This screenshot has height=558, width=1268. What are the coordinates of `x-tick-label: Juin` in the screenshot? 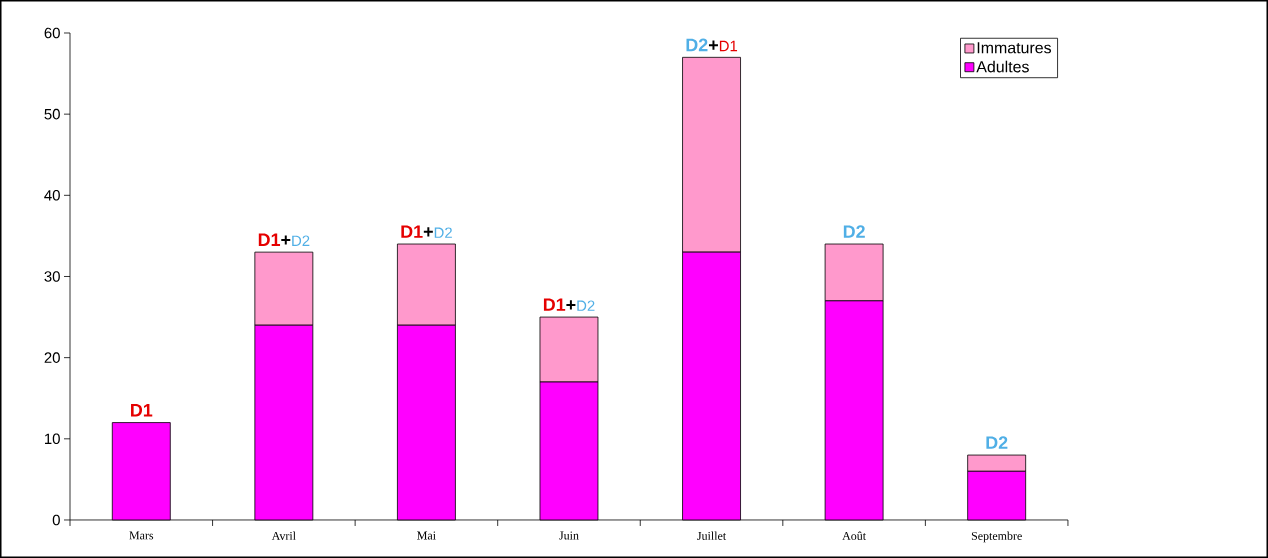 It's located at (569, 535).